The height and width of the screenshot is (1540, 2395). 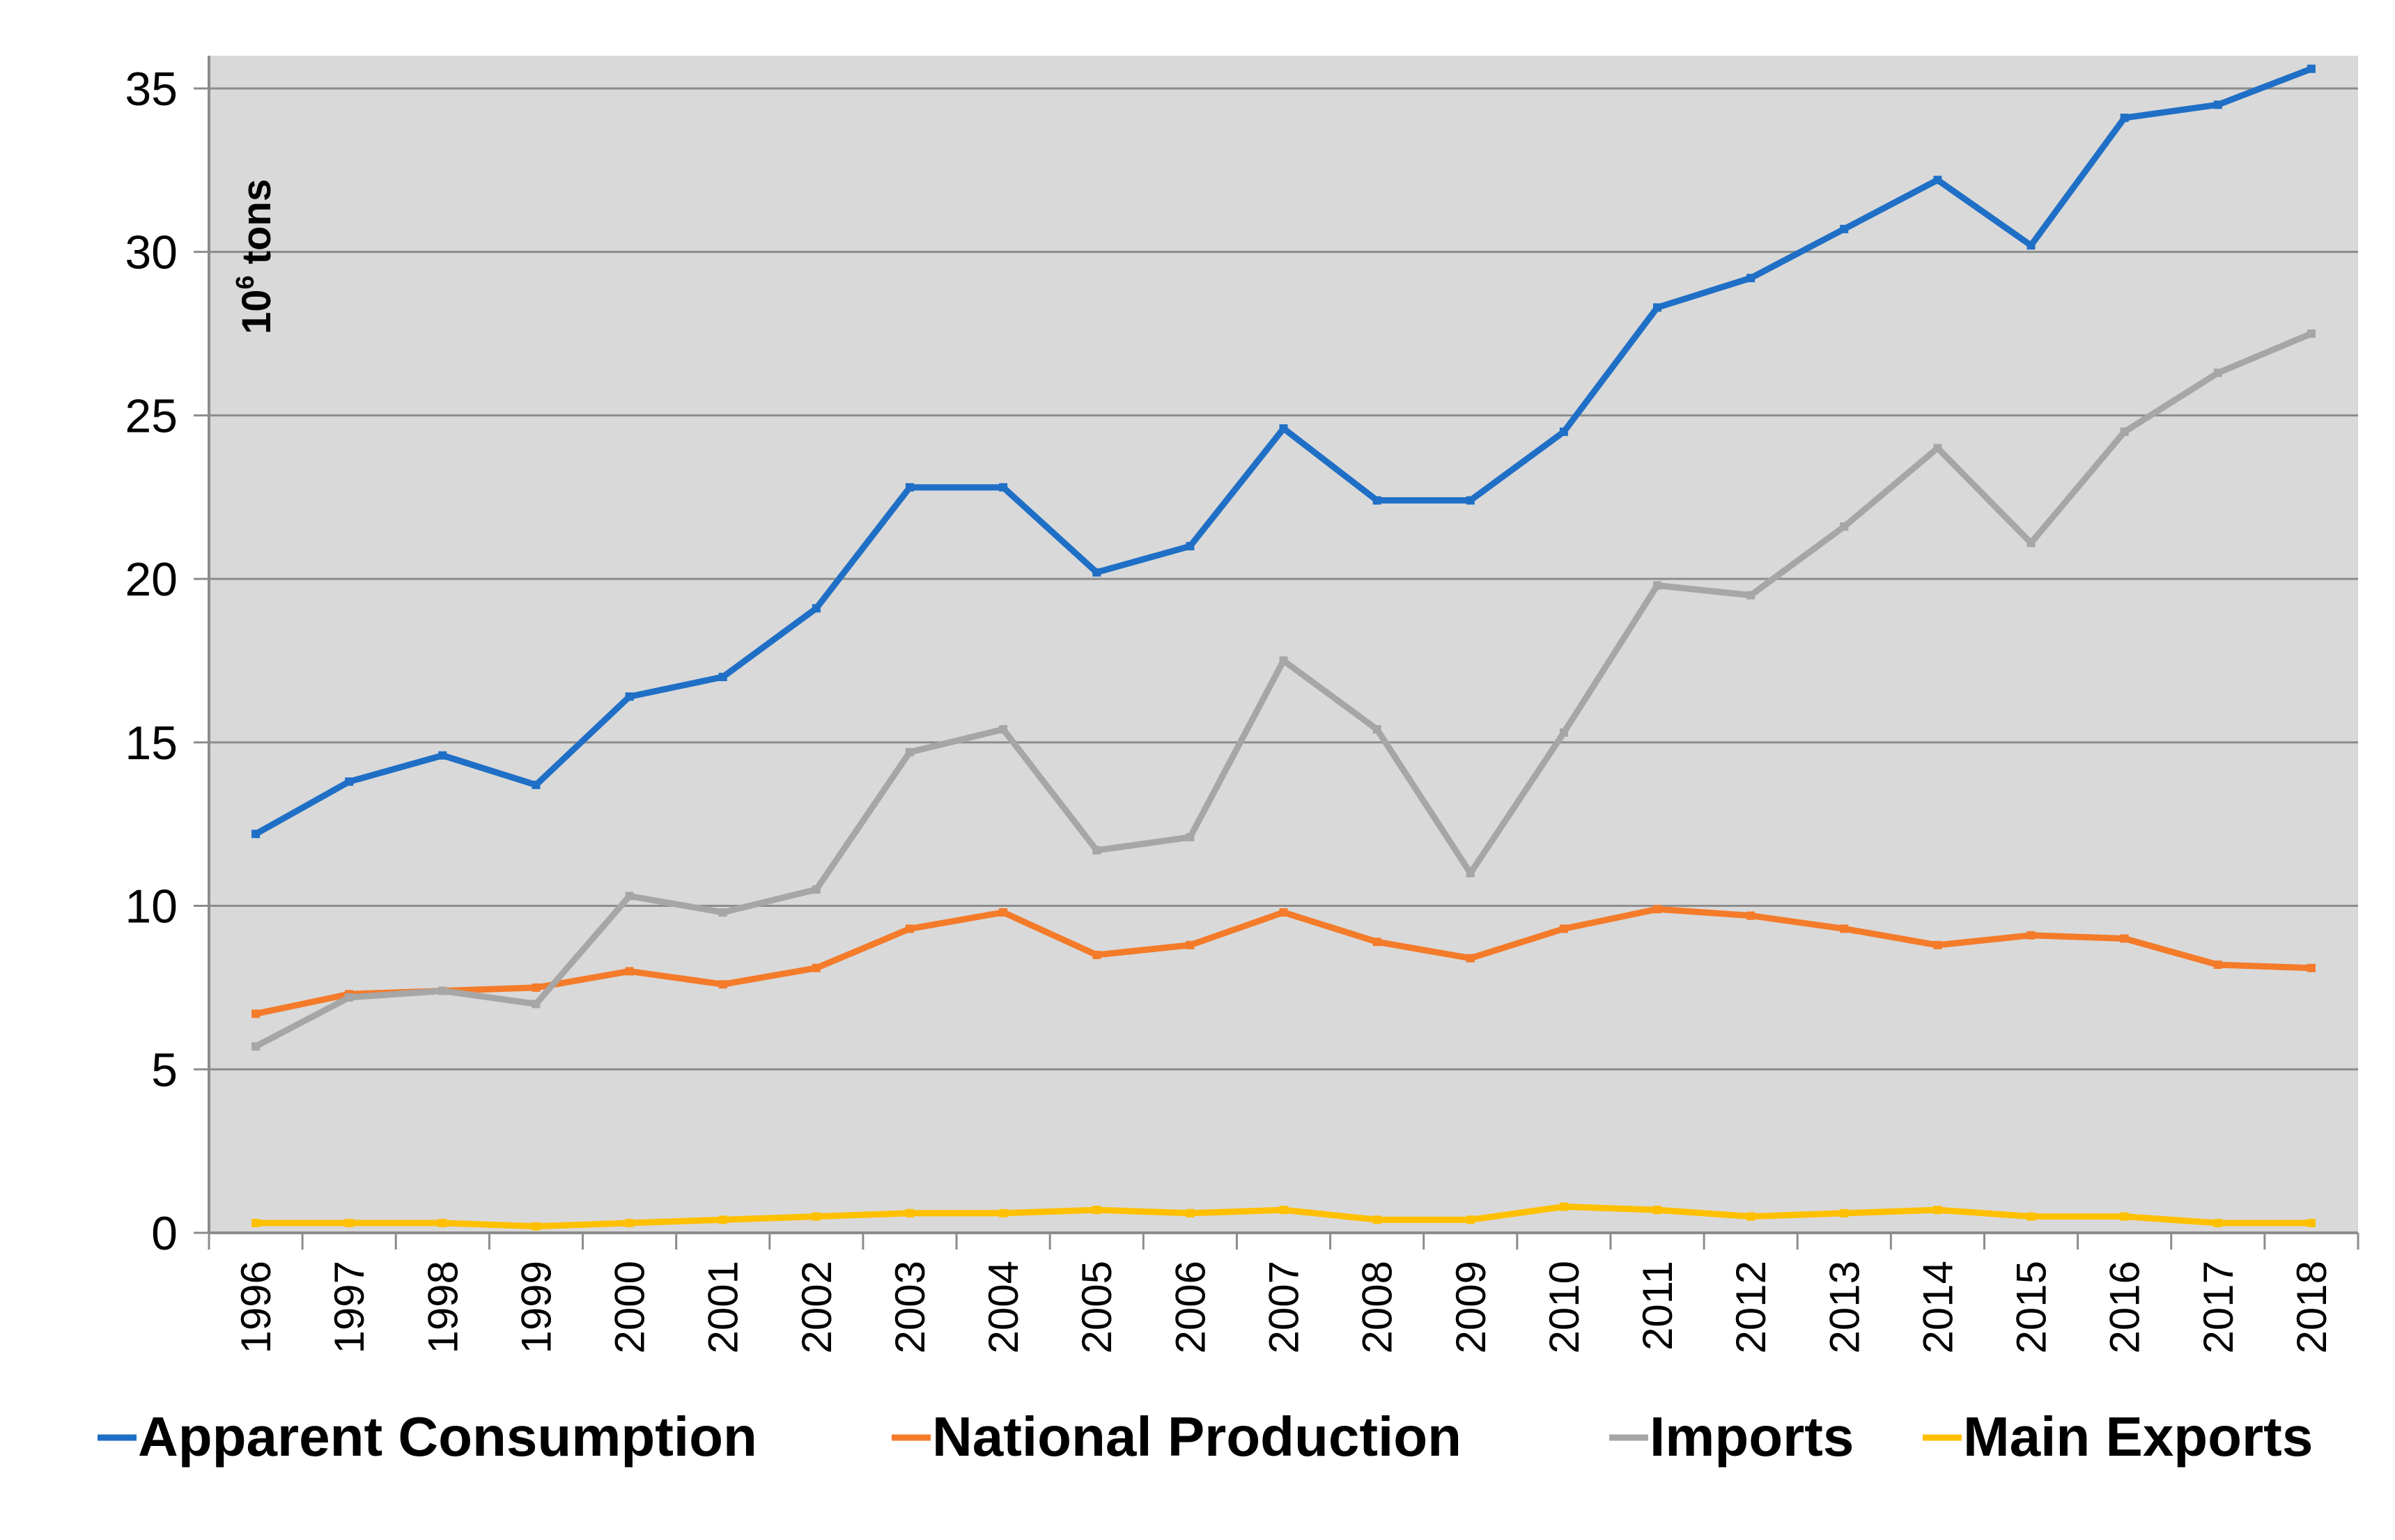 I want to click on data-point-apparent-consumption-2005, so click(x=1096, y=572).